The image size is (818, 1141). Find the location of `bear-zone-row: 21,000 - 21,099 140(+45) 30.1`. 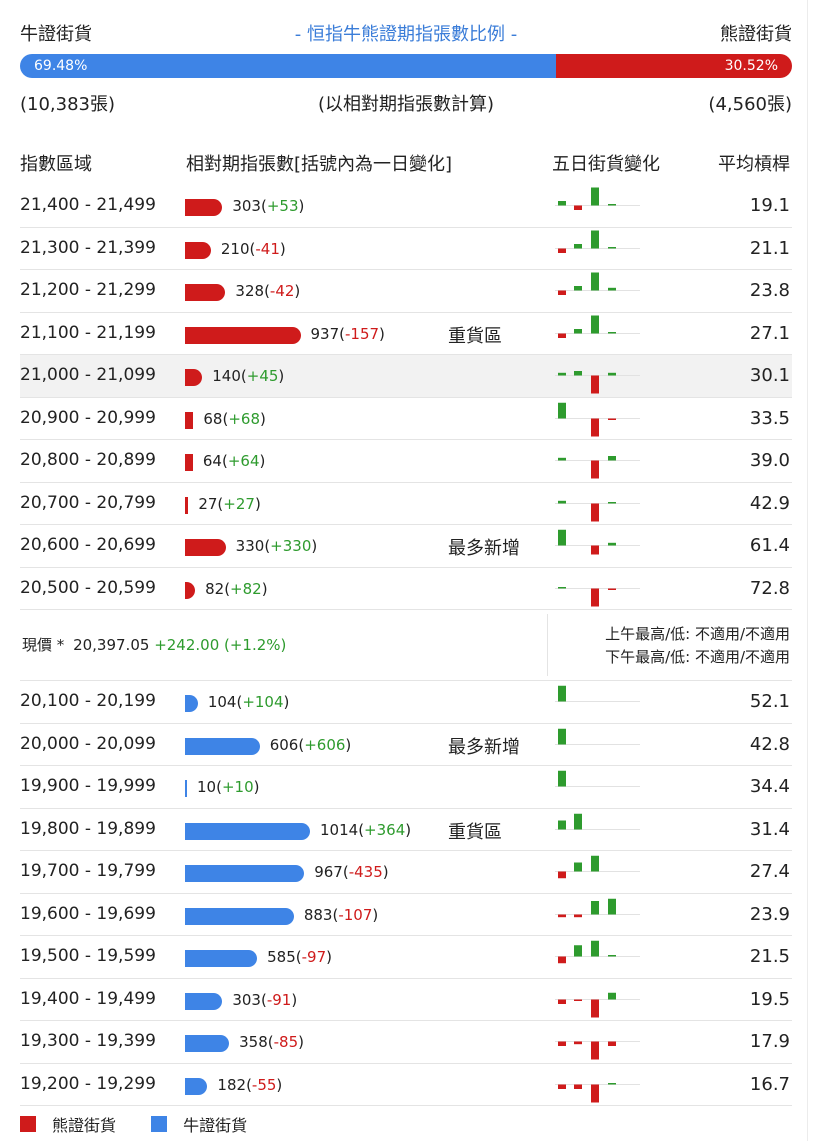

bear-zone-row: 21,000 - 21,099 140(+45) 30.1 is located at coordinates (406, 376).